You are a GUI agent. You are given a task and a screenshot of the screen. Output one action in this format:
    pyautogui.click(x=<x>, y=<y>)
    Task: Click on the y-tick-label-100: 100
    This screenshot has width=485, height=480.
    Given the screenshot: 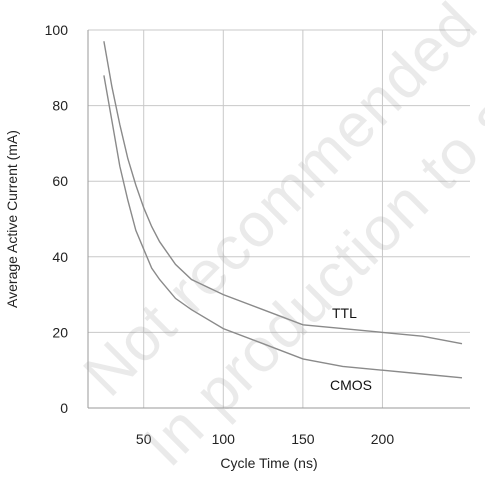 What is the action you would take?
    pyautogui.click(x=57, y=30)
    